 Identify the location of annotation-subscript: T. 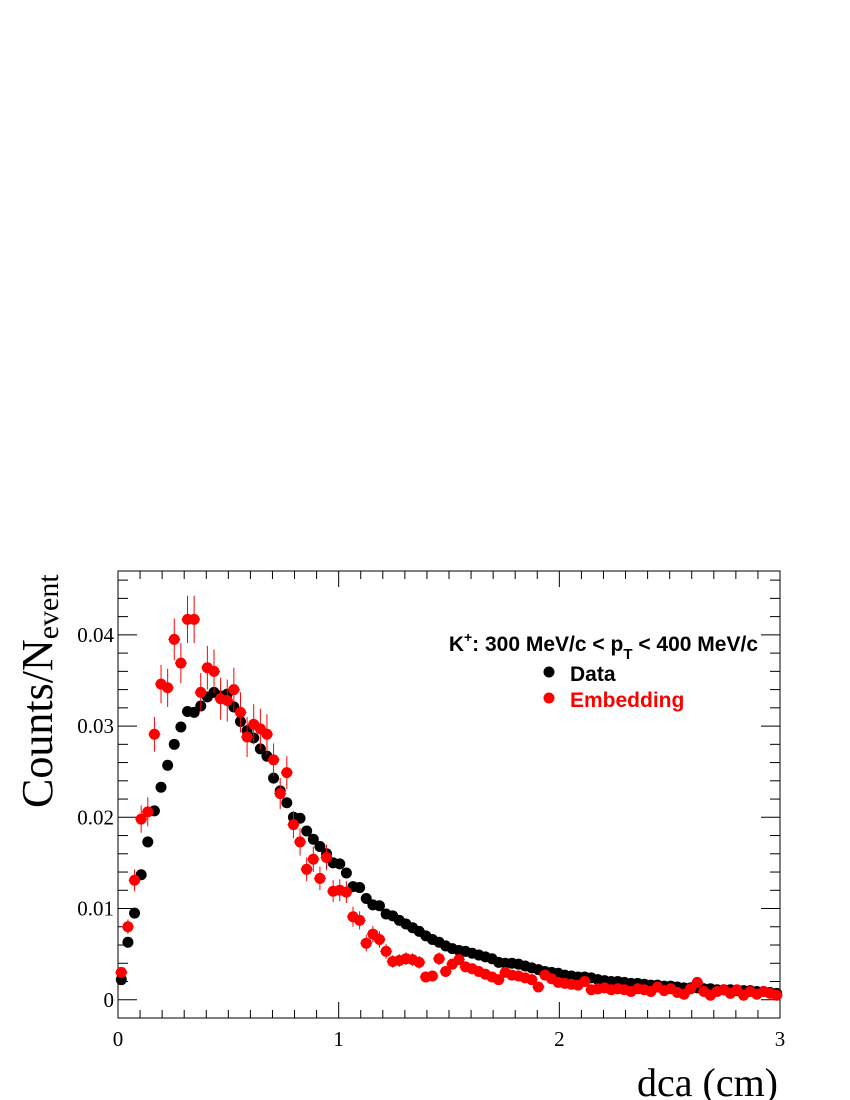
(627, 654).